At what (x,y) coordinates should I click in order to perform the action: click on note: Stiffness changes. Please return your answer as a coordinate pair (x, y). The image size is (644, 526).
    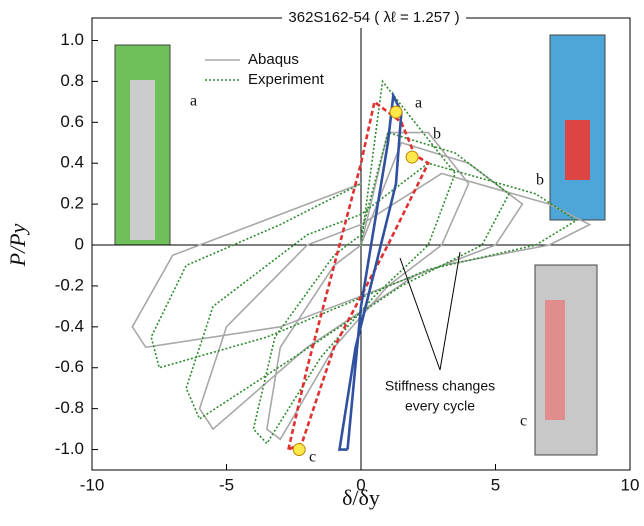
    Looking at the image, I should click on (440, 386).